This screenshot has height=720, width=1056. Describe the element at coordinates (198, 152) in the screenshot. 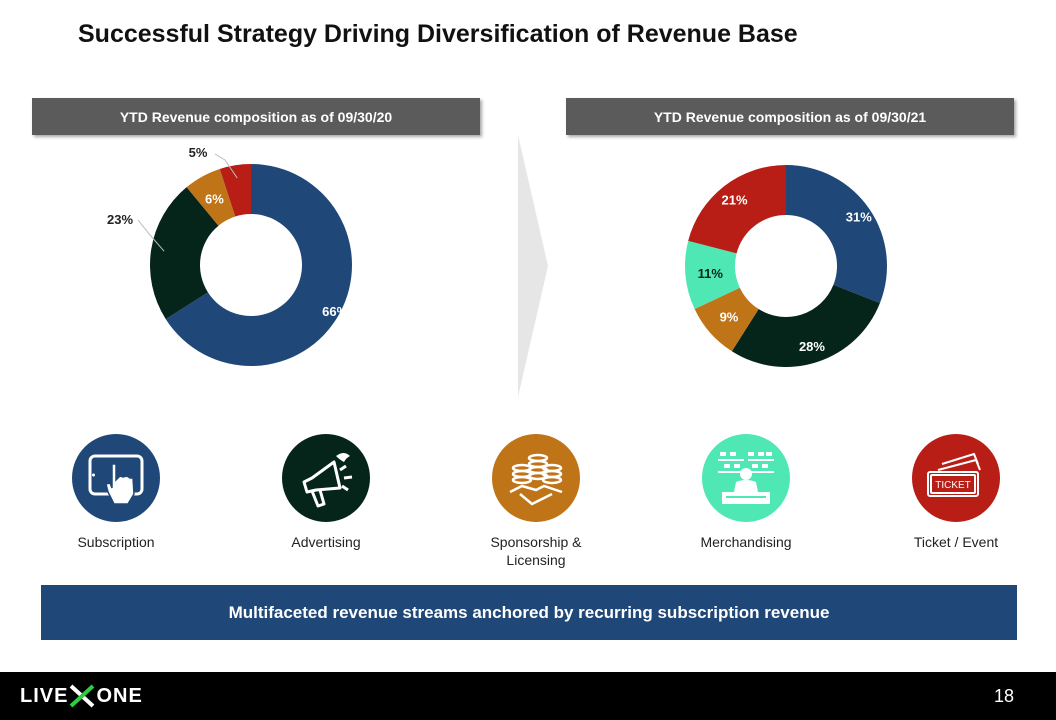

I see `slice-label-ticket: 5%` at that location.